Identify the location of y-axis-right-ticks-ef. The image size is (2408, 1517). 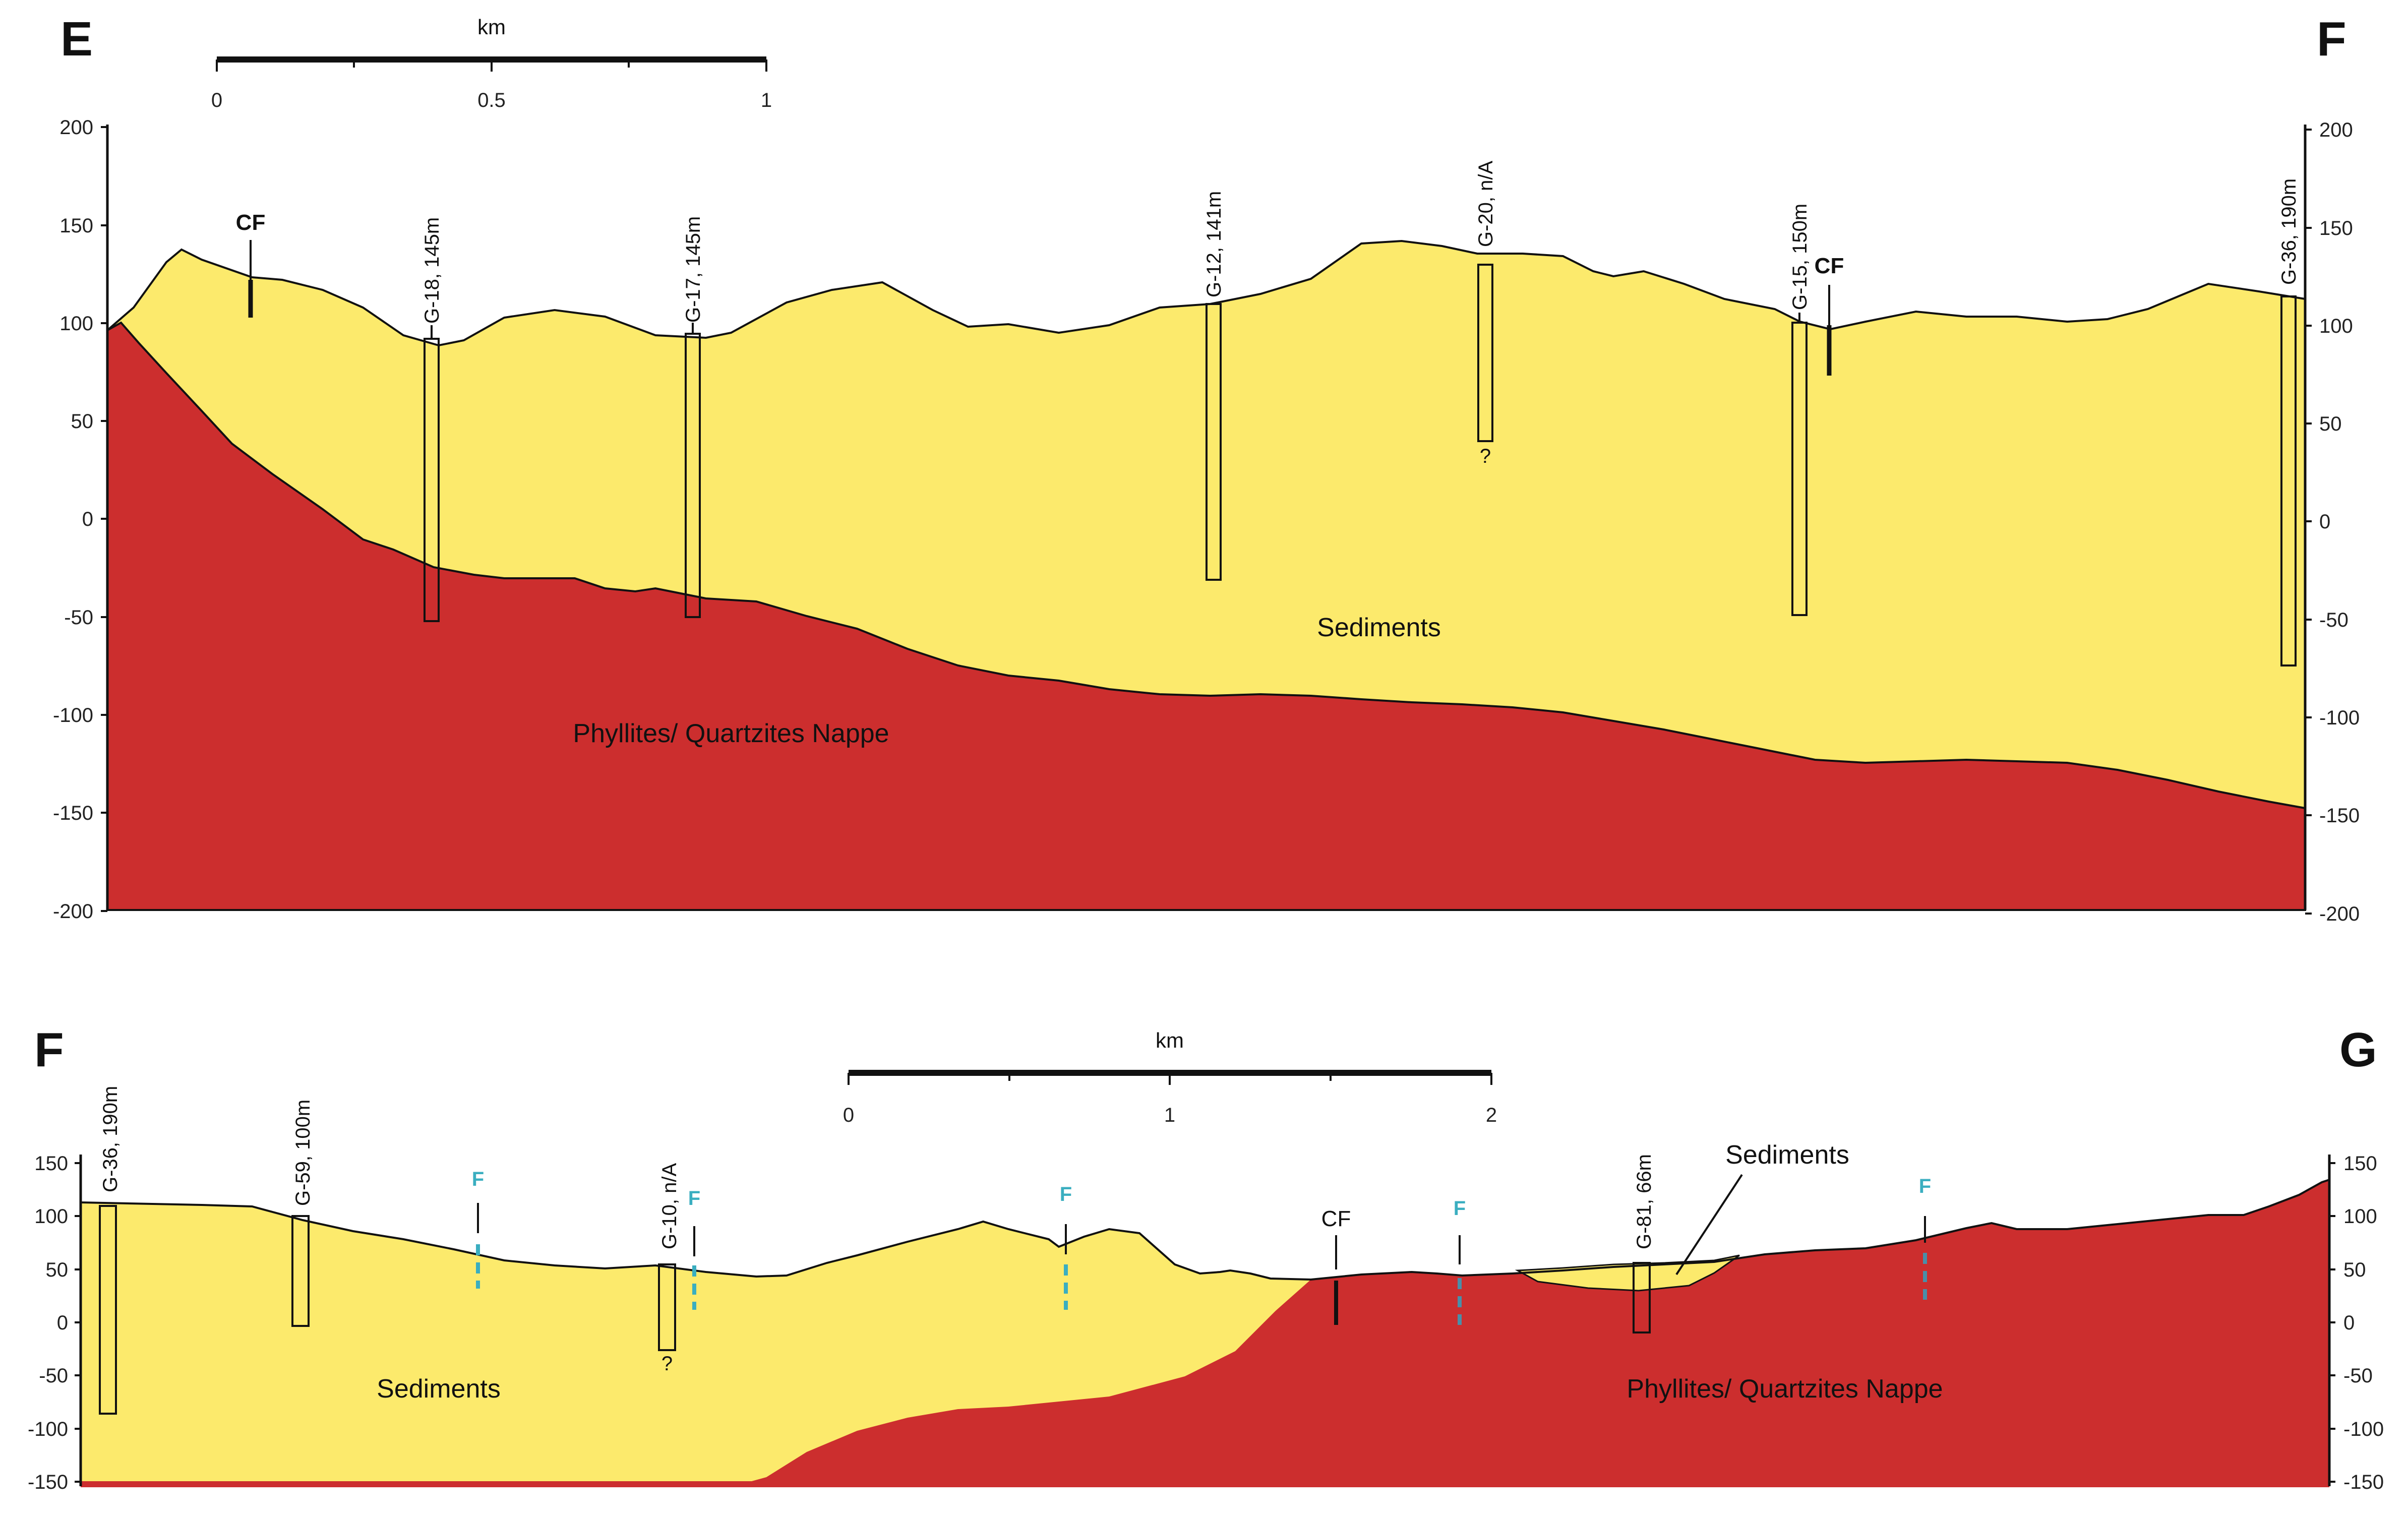
(2308, 522).